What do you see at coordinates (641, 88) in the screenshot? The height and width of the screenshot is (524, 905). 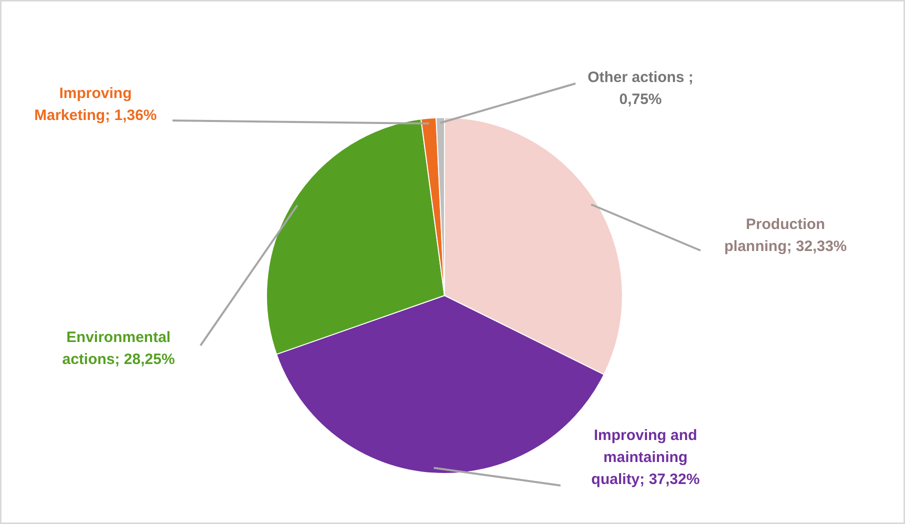 I see `slice-label: Other actions ; 0,75%` at bounding box center [641, 88].